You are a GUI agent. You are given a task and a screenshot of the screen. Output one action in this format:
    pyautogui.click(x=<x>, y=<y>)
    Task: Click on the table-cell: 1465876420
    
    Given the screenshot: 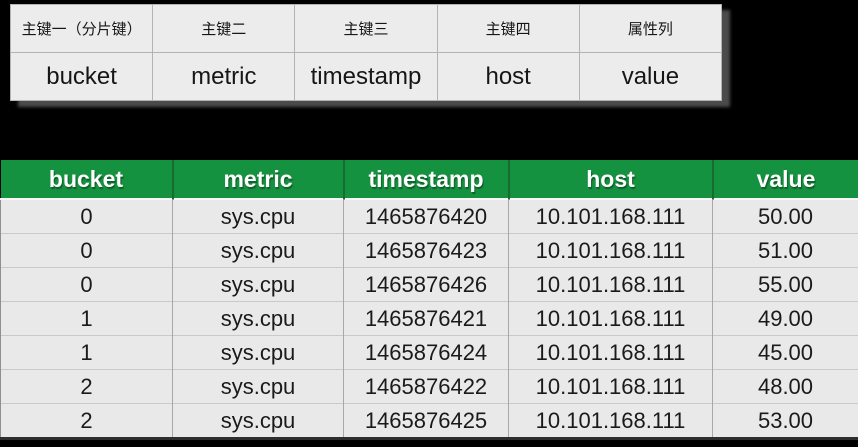 What is the action you would take?
    pyautogui.click(x=426, y=216)
    